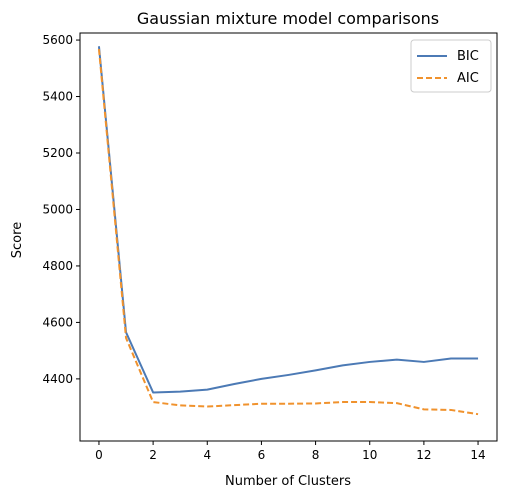 The width and height of the screenshot is (508, 496). What do you see at coordinates (468, 56) in the screenshot?
I see `legend-label-bic: BIC` at bounding box center [468, 56].